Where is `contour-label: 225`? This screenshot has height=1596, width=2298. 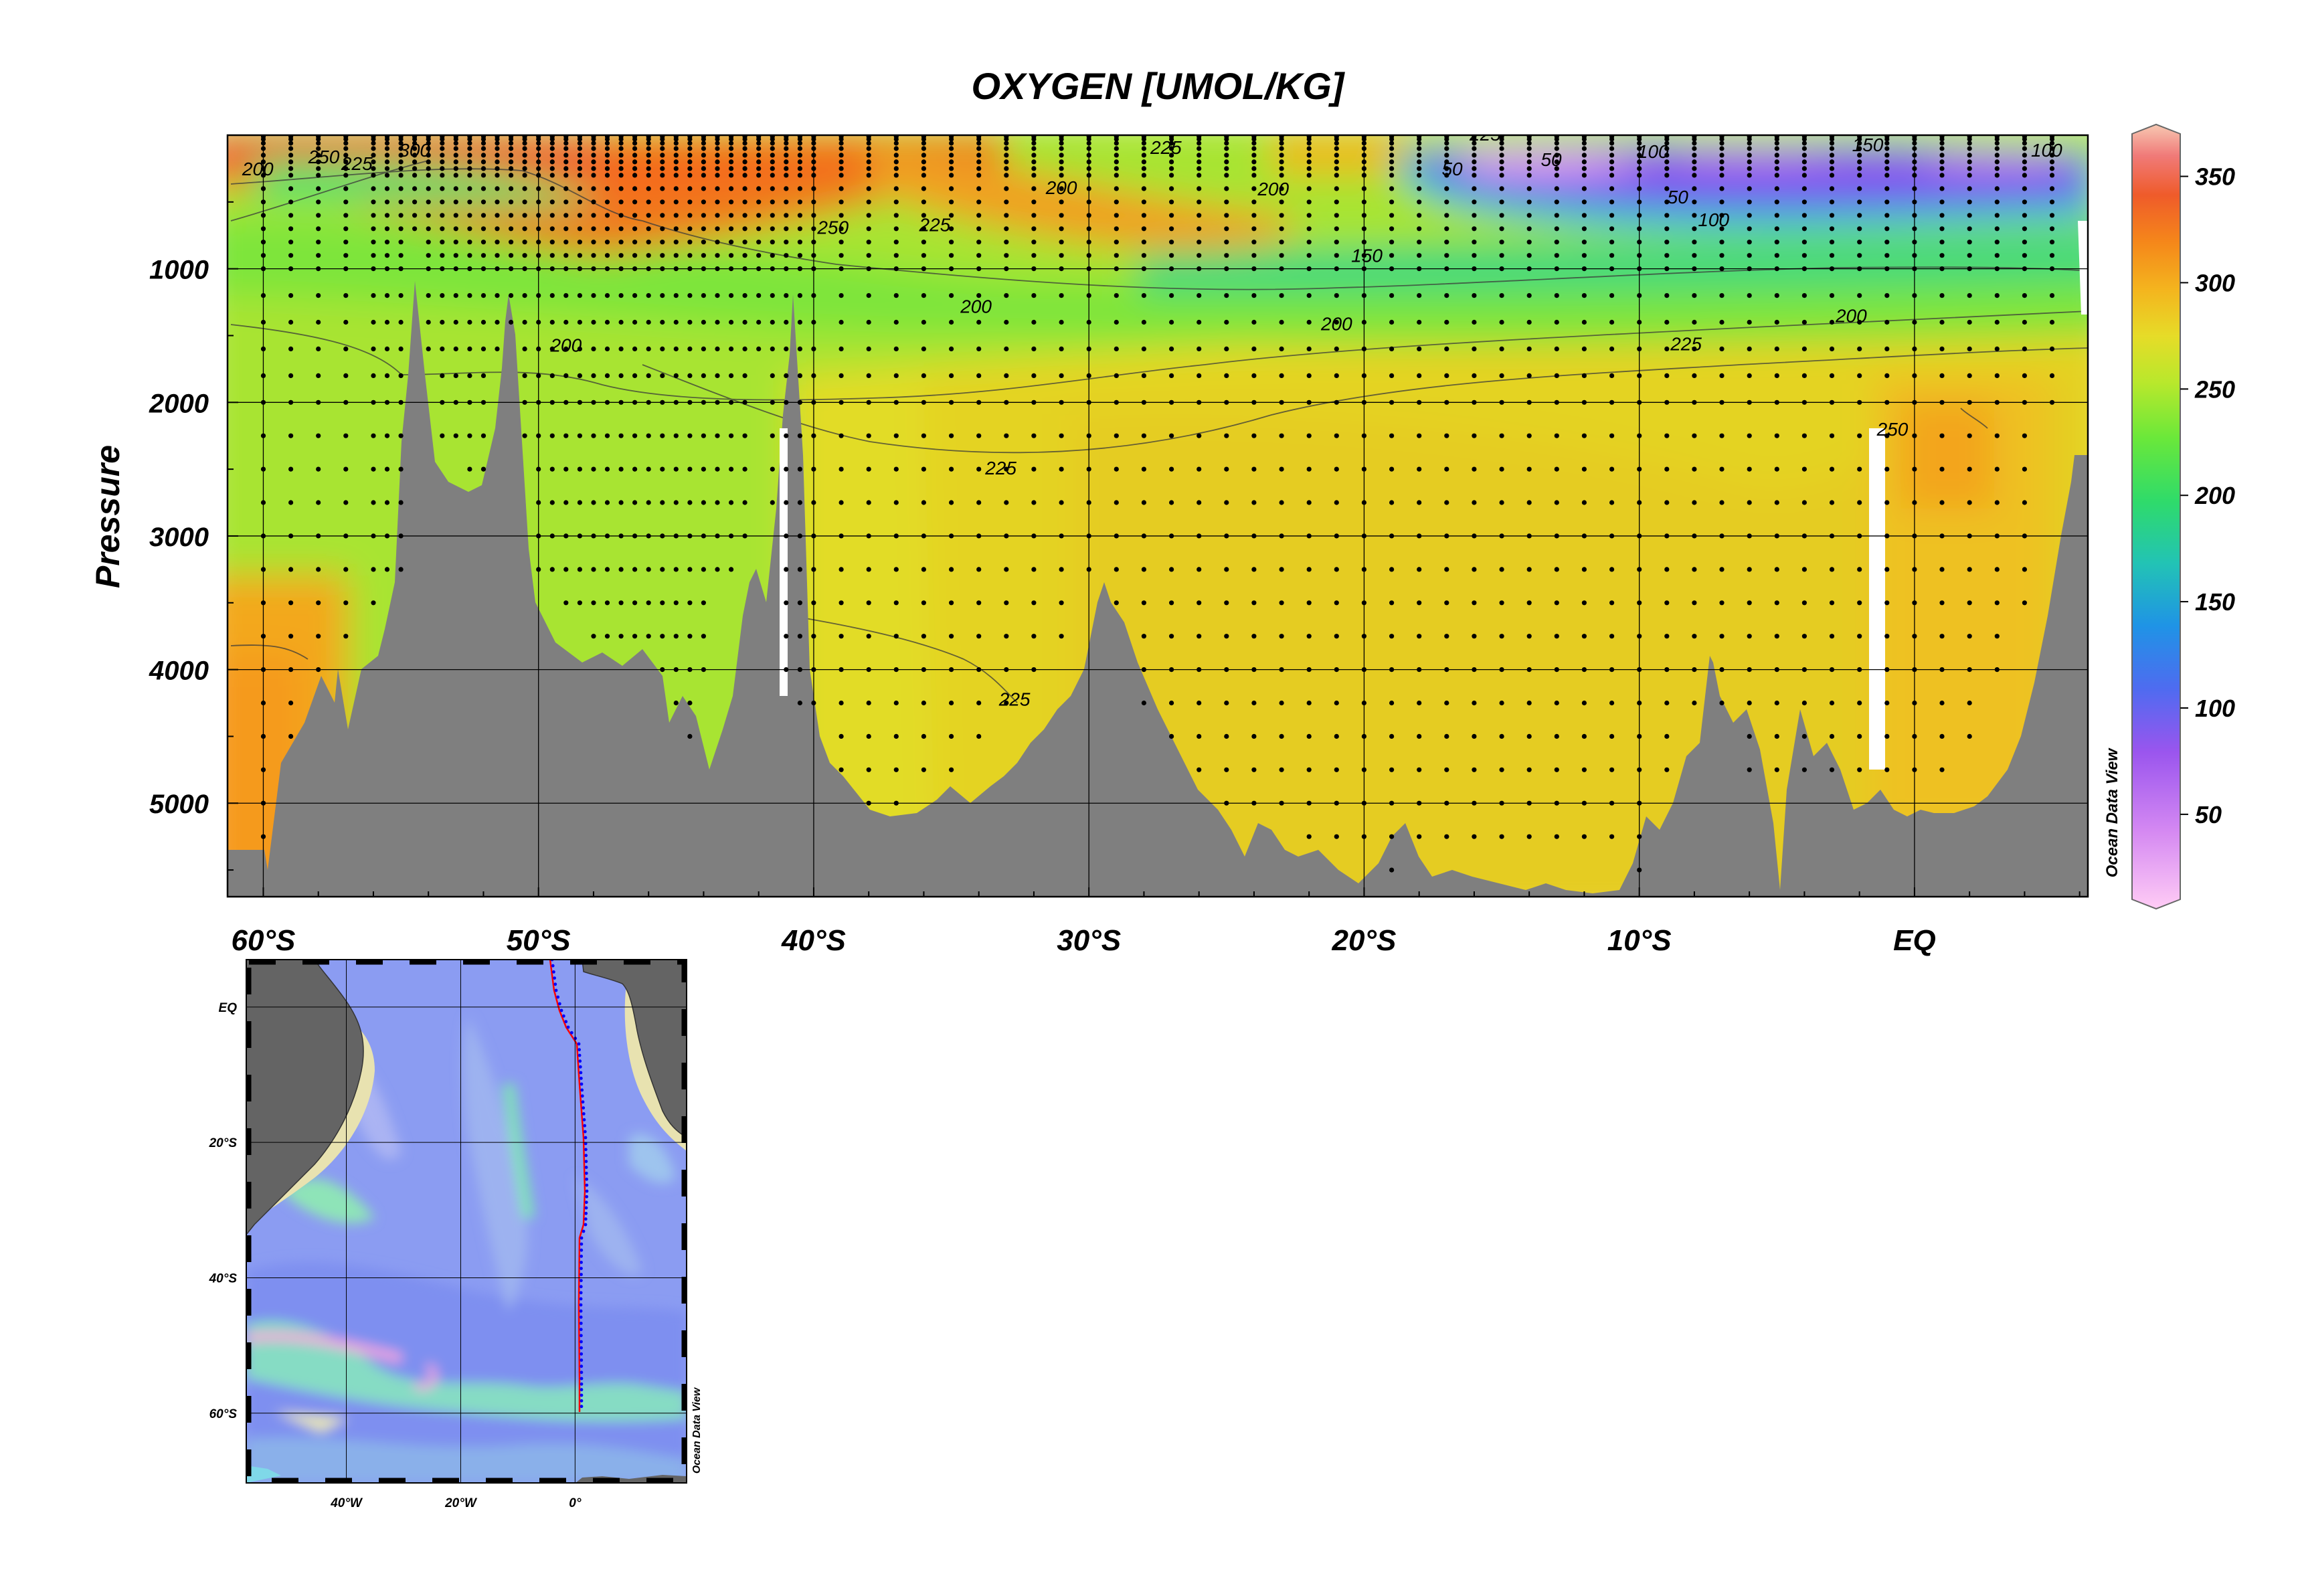 contour-label: 225 is located at coordinates (935, 225).